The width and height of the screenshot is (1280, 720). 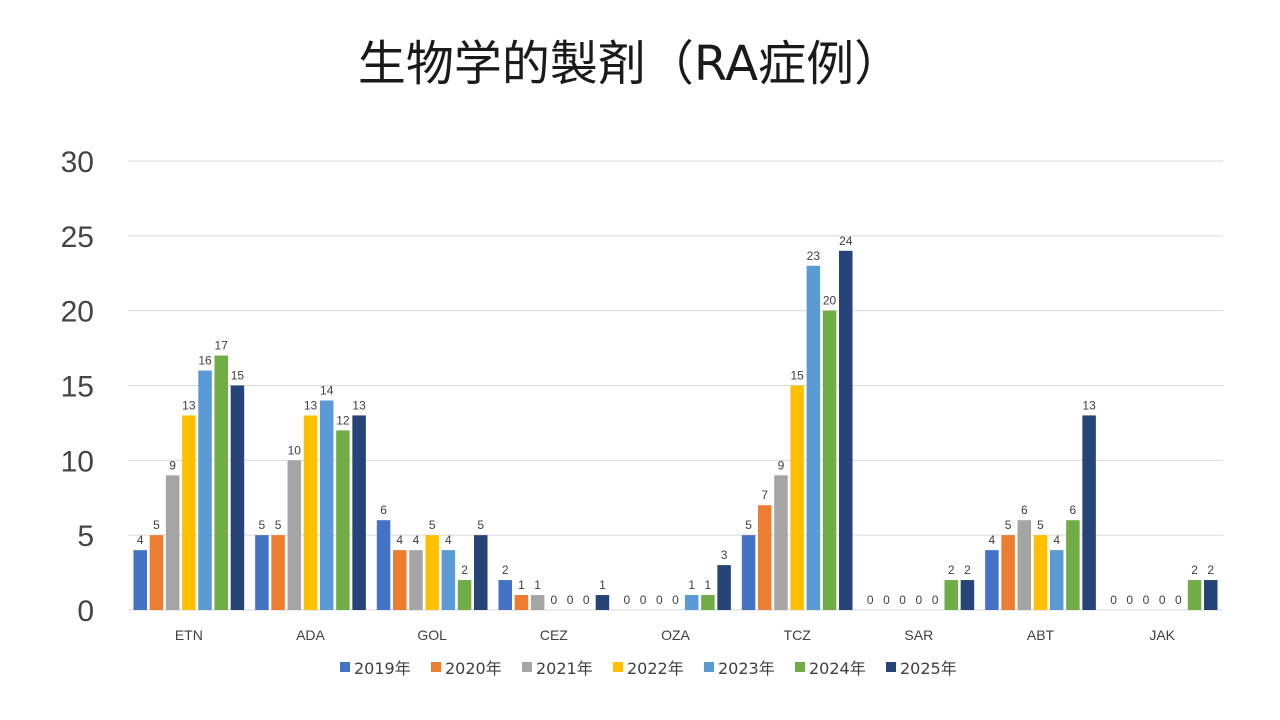 I want to click on bar-abt-2021, so click(x=1024, y=565).